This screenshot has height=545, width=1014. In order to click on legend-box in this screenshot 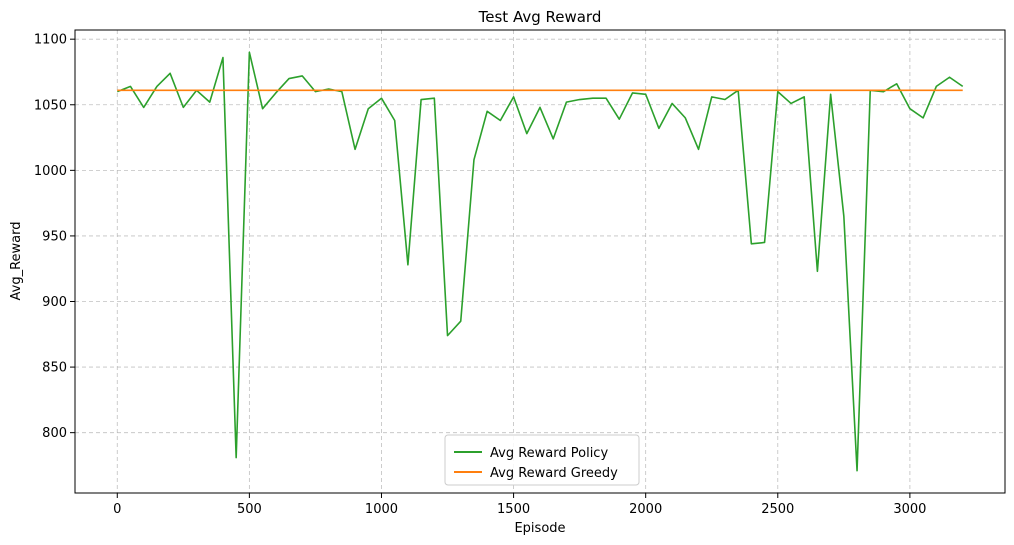, I will do `click(542, 460)`.